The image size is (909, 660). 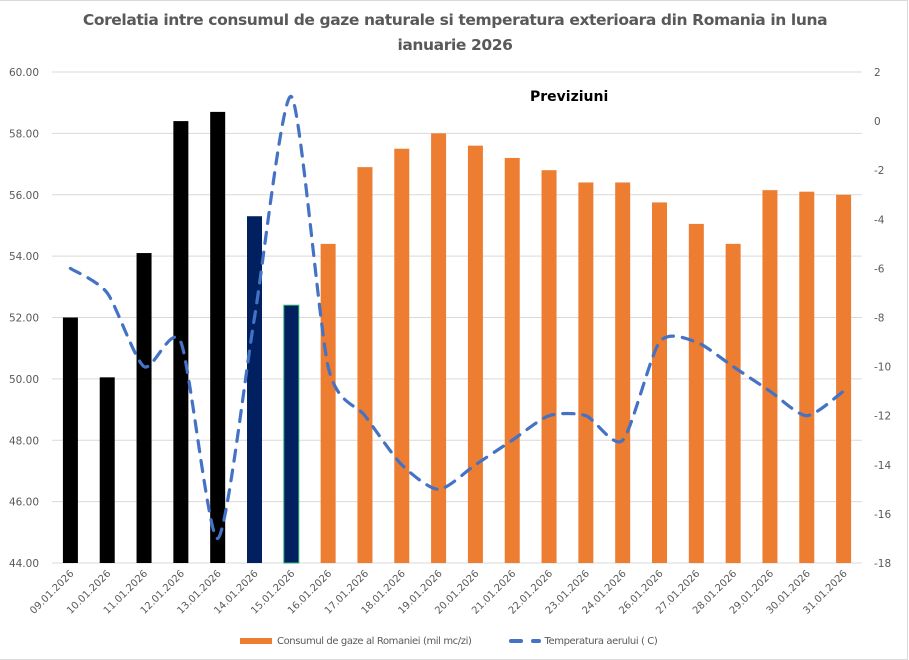 What do you see at coordinates (256, 641) in the screenshot?
I see `legend-swatch-bar` at bounding box center [256, 641].